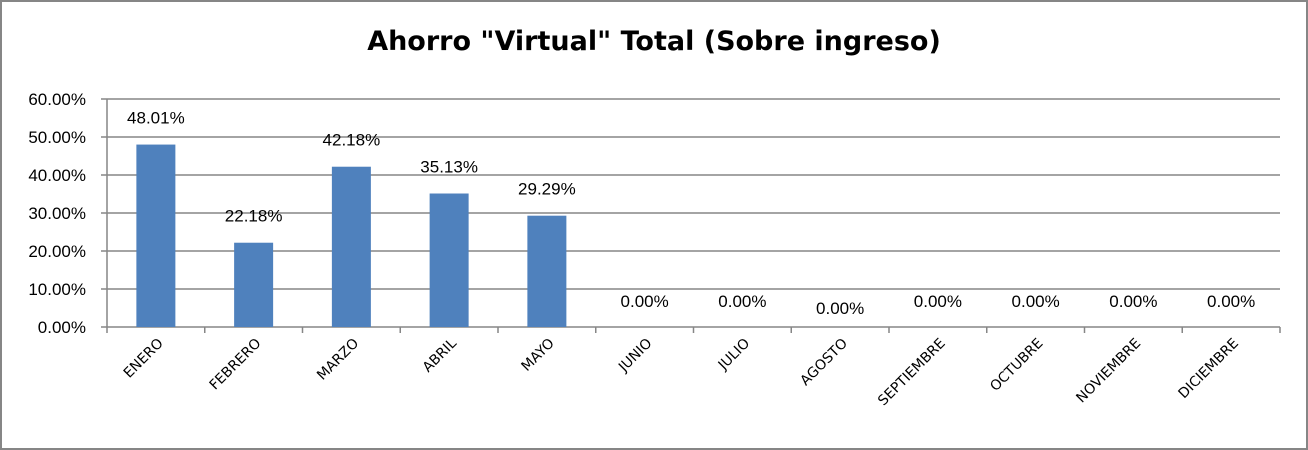 This screenshot has width=1308, height=450. Describe the element at coordinates (912, 373) in the screenshot. I see `x-category-label: SEPTIEMBRE` at that location.